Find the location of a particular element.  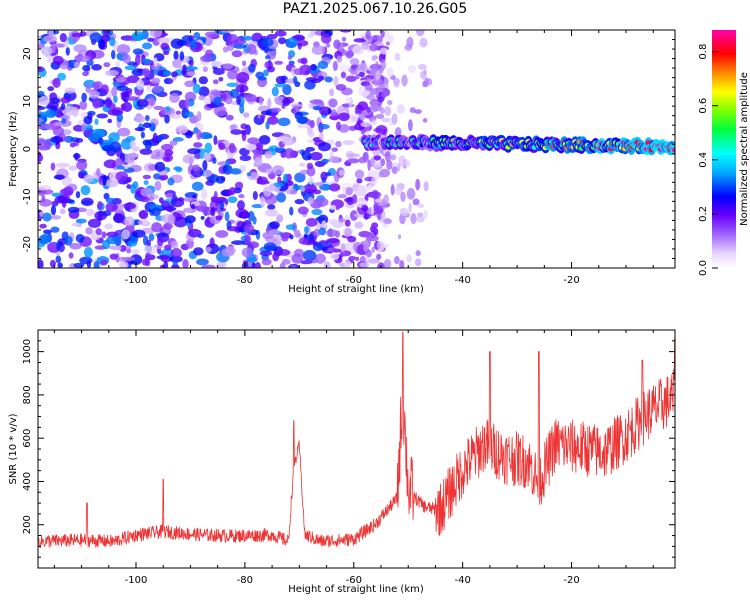

x-tick-label: -40 is located at coordinates (462, 580).